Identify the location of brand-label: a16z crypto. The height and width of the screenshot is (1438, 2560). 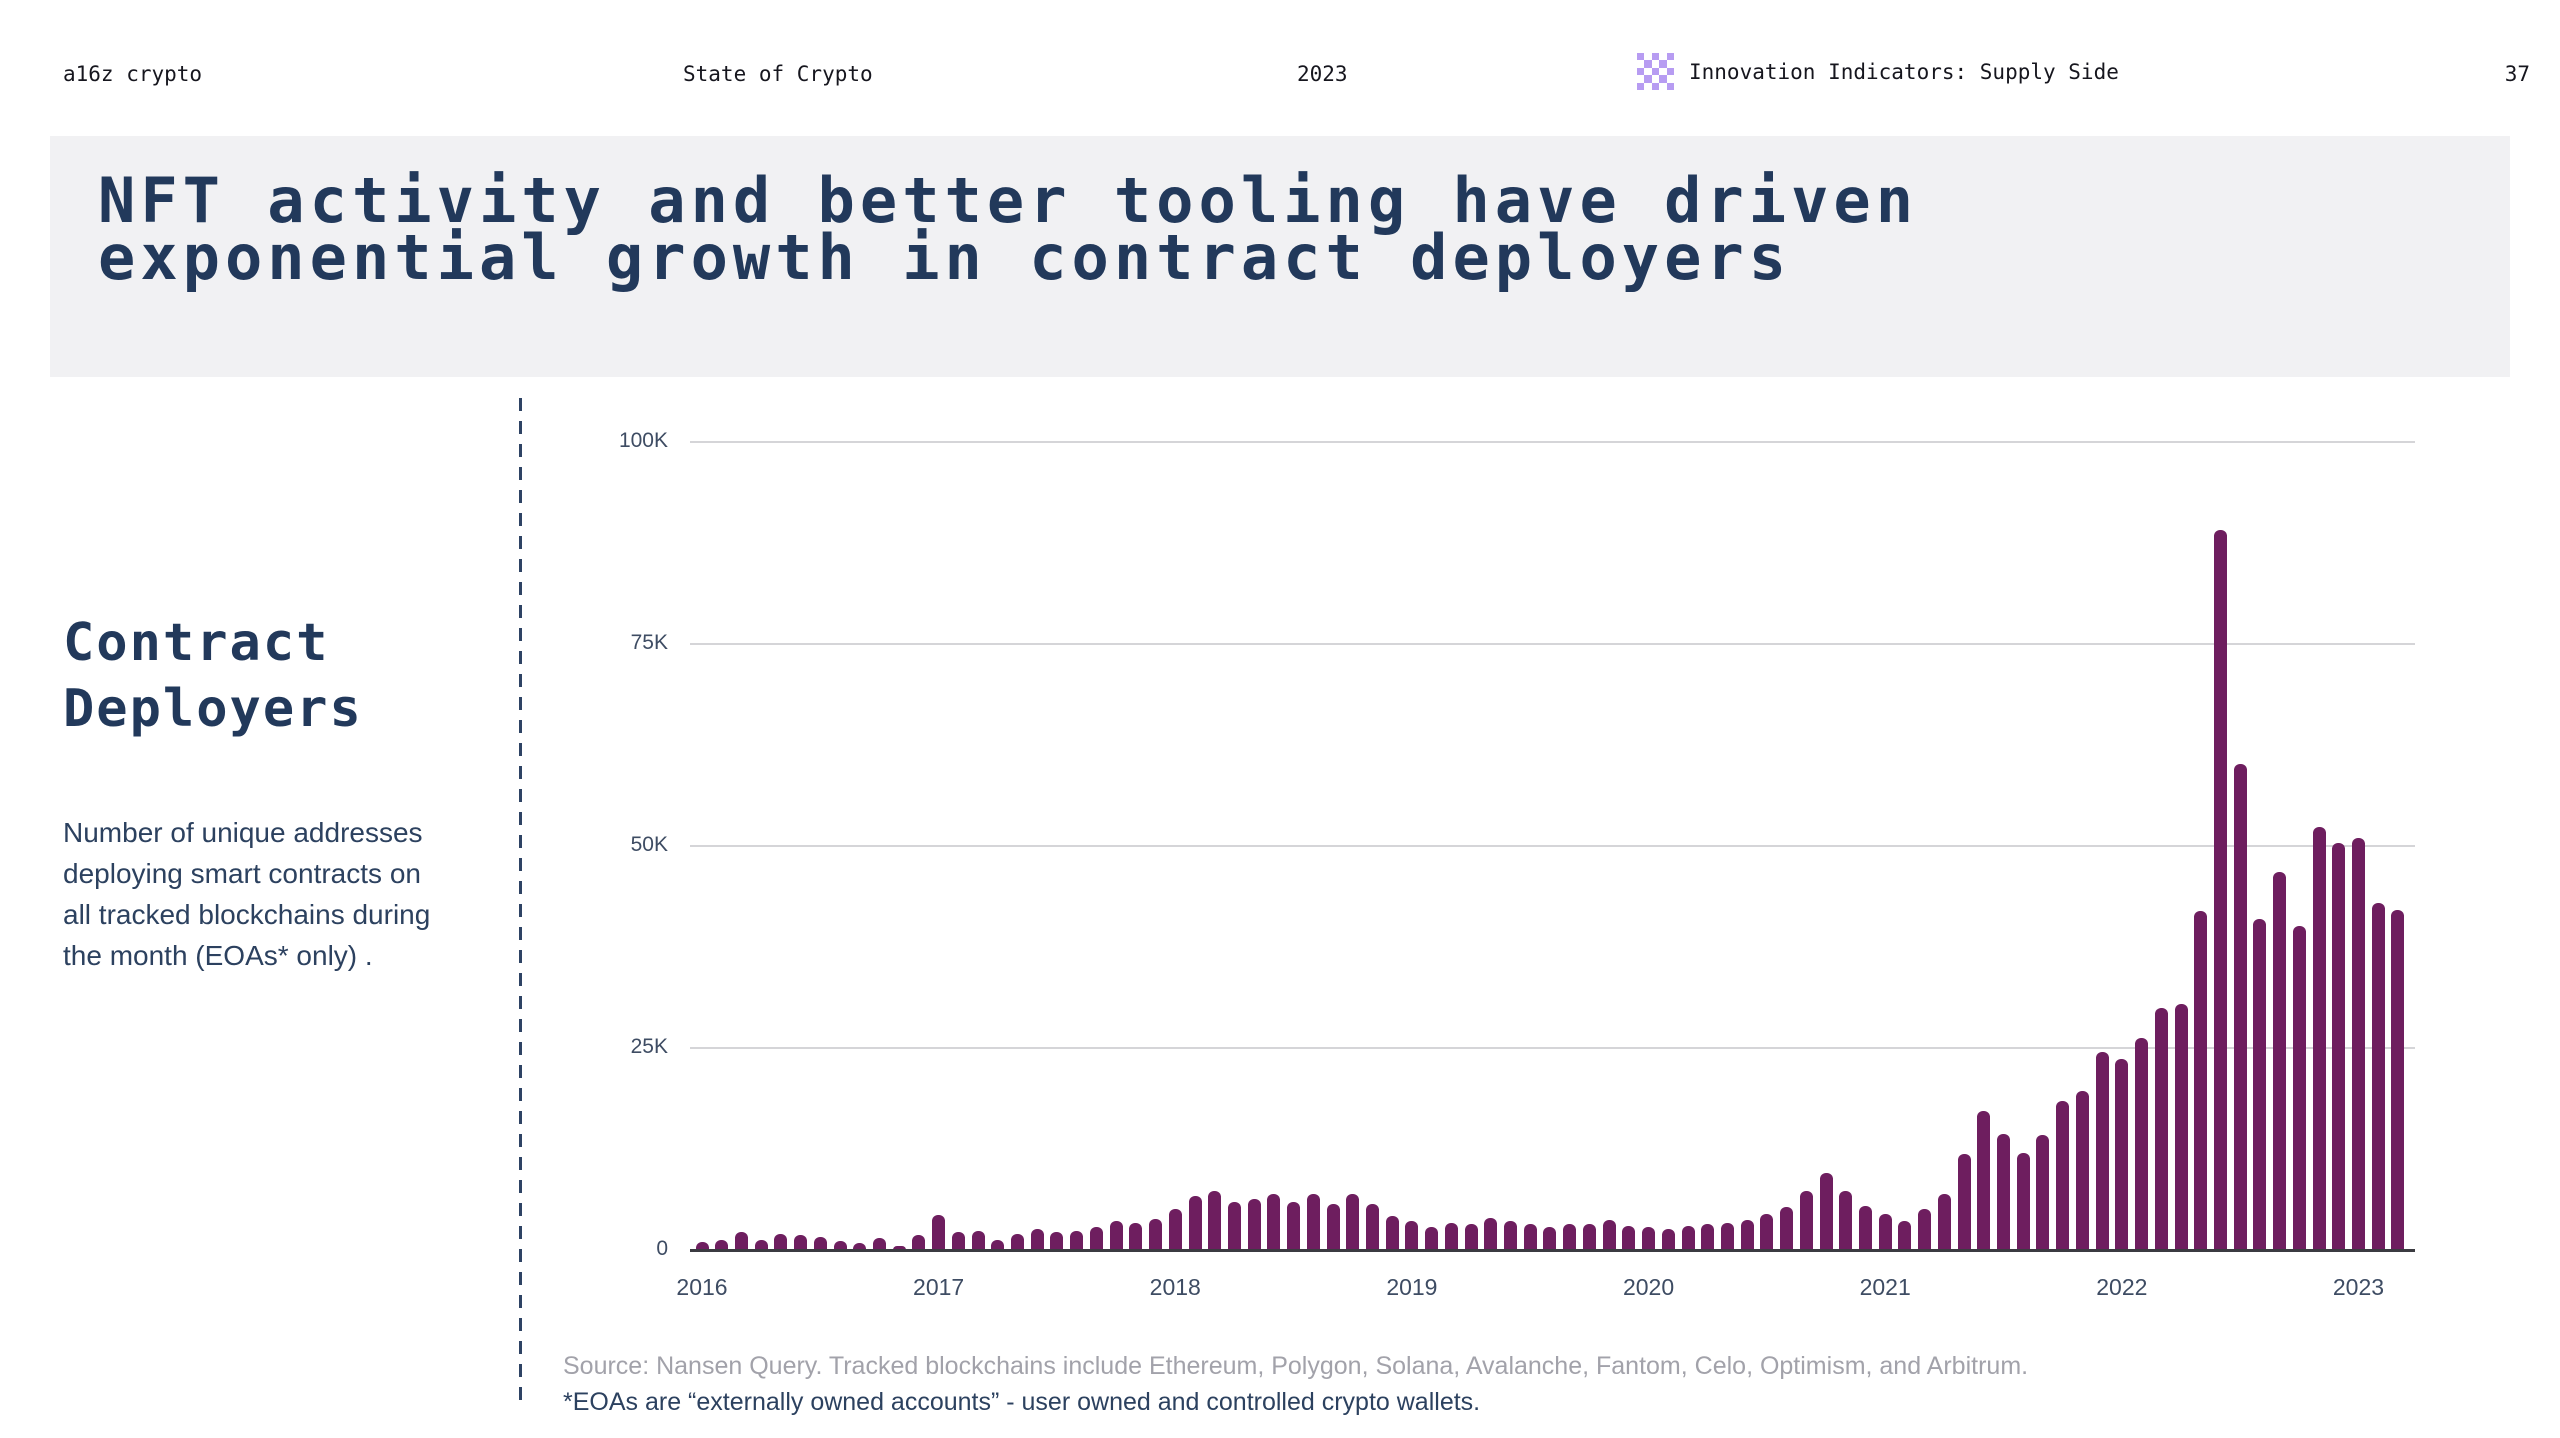
(133, 74).